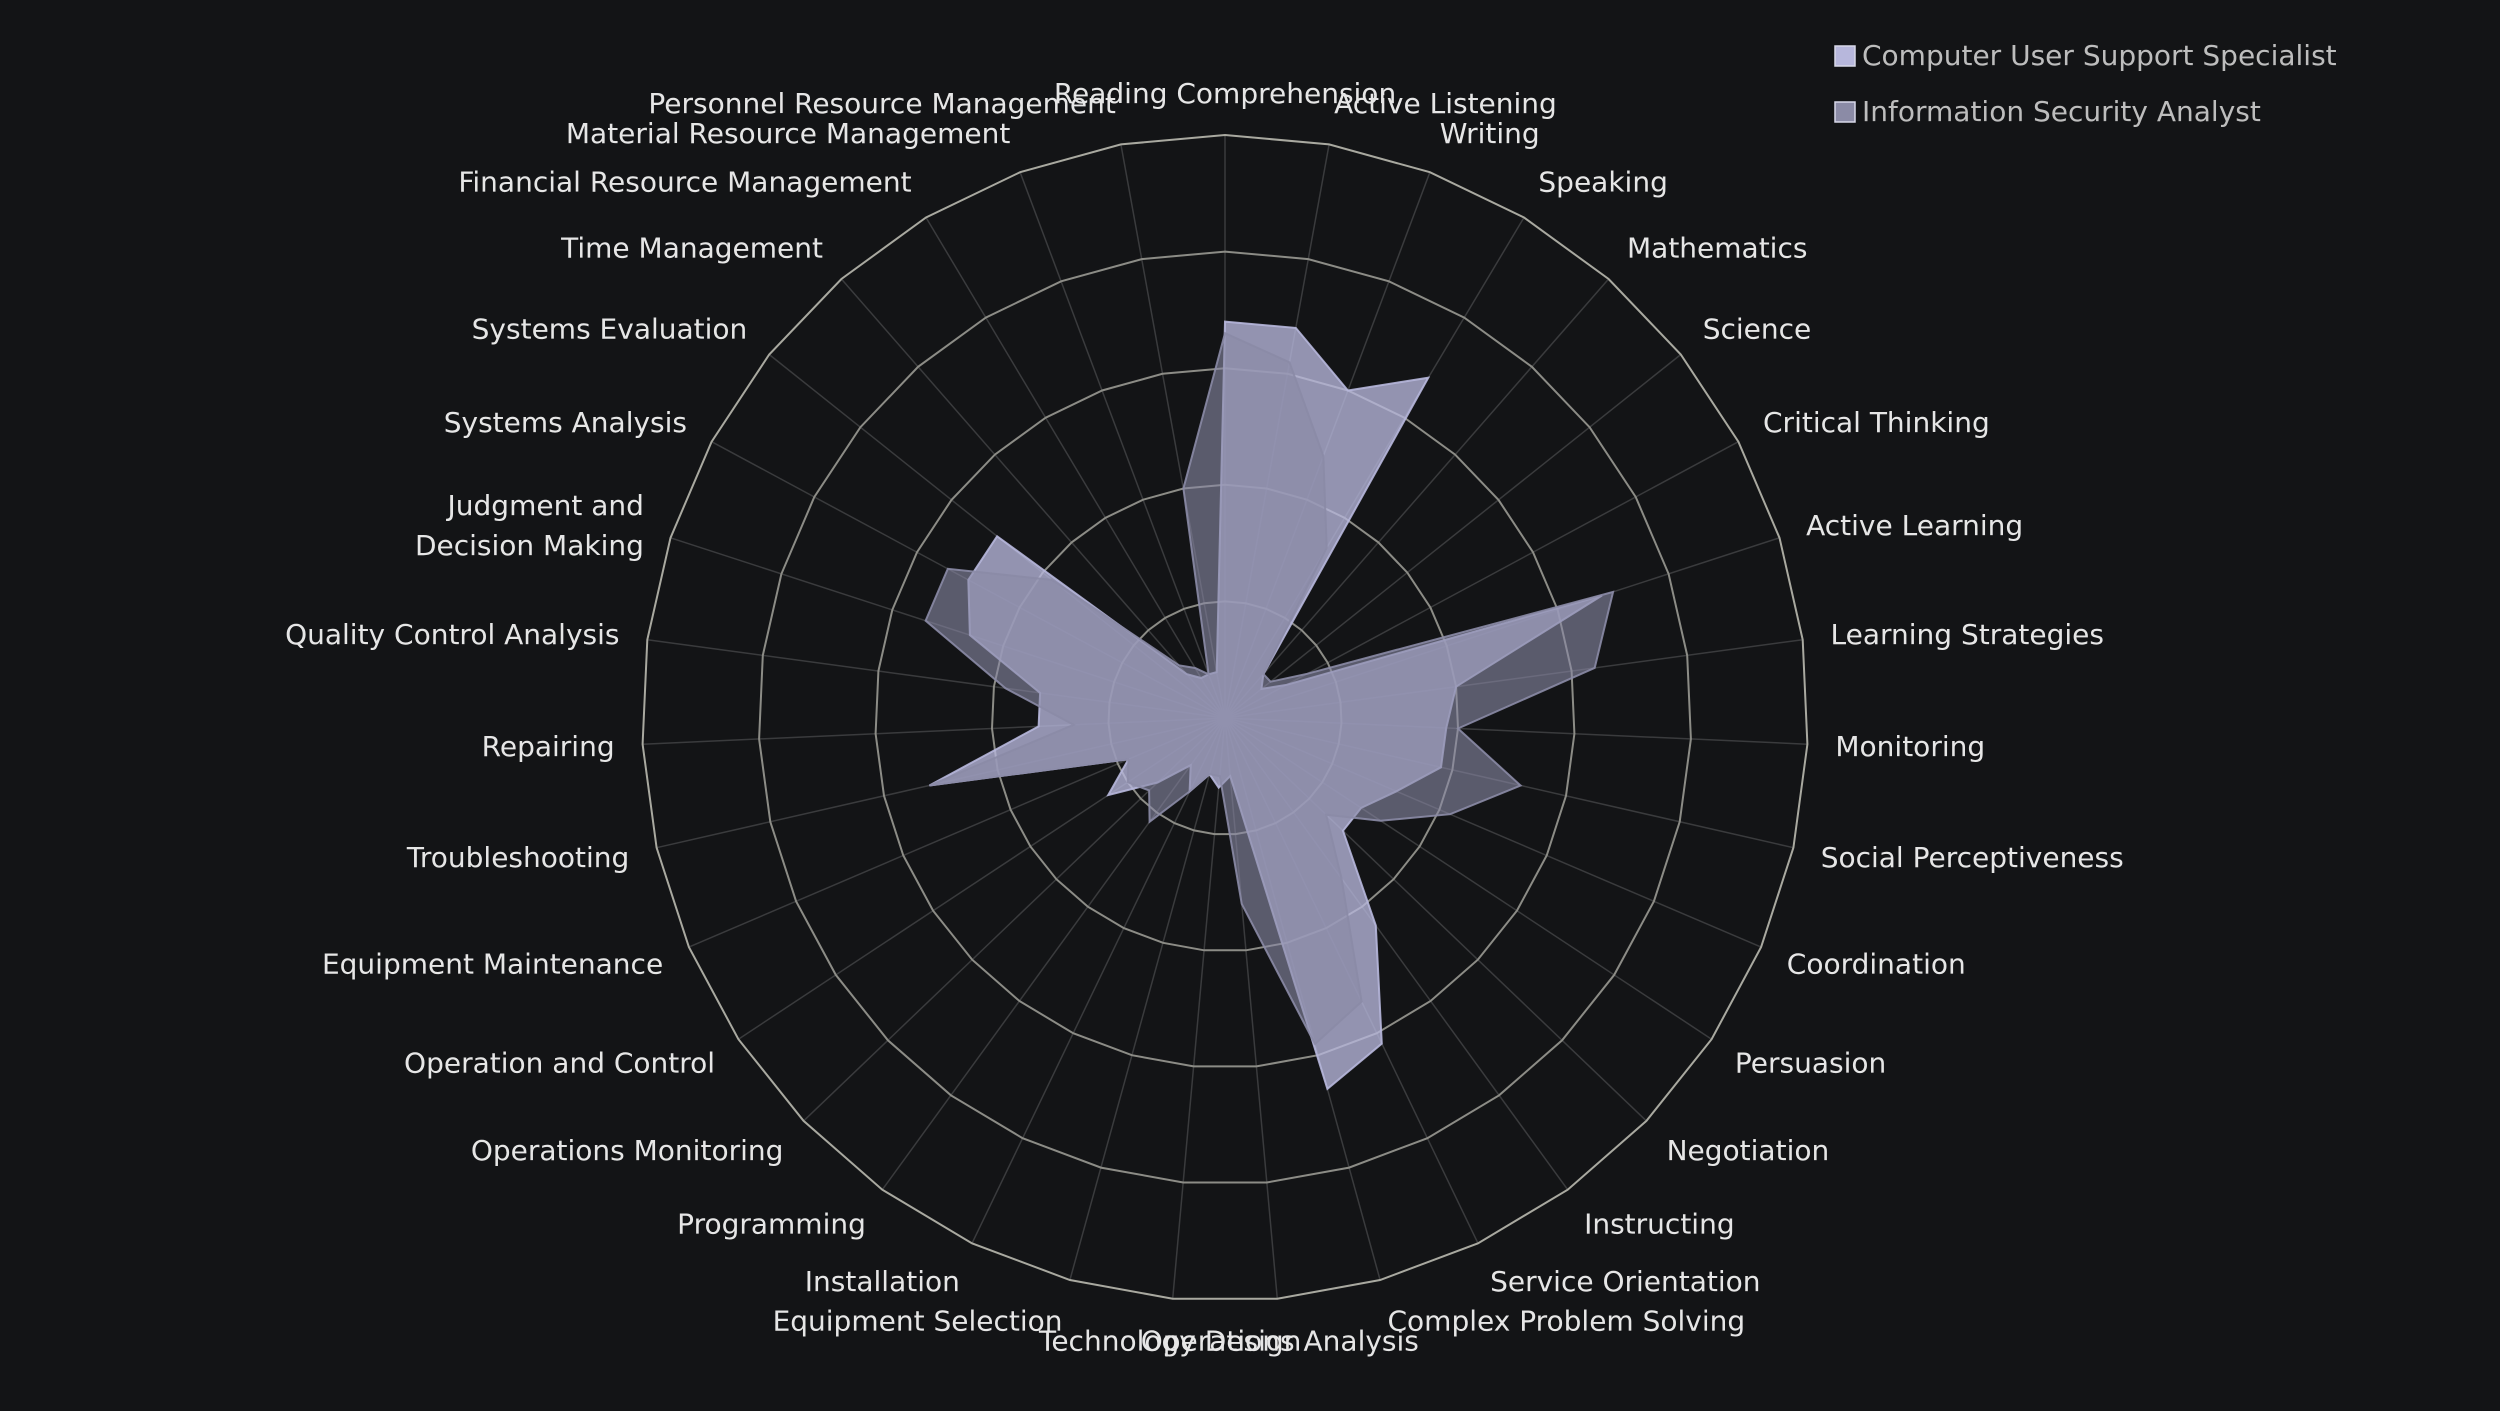 Image resolution: width=2500 pixels, height=1411 pixels. I want to click on axis-label-line: Monitoring, so click(1910, 746).